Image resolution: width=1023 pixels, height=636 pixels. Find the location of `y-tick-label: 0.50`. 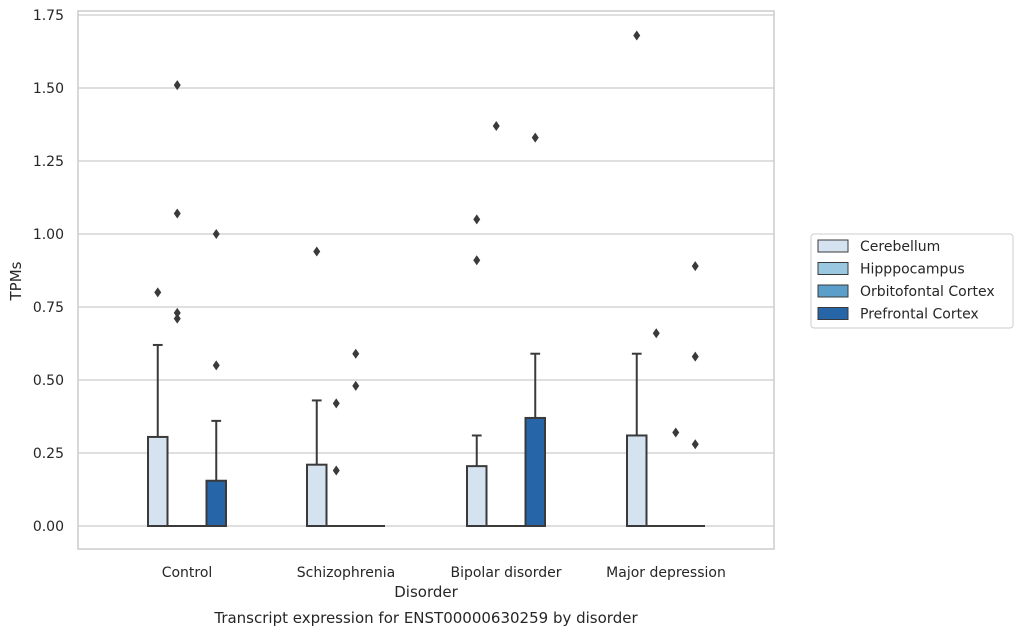

y-tick-label: 0.50 is located at coordinates (48, 381).